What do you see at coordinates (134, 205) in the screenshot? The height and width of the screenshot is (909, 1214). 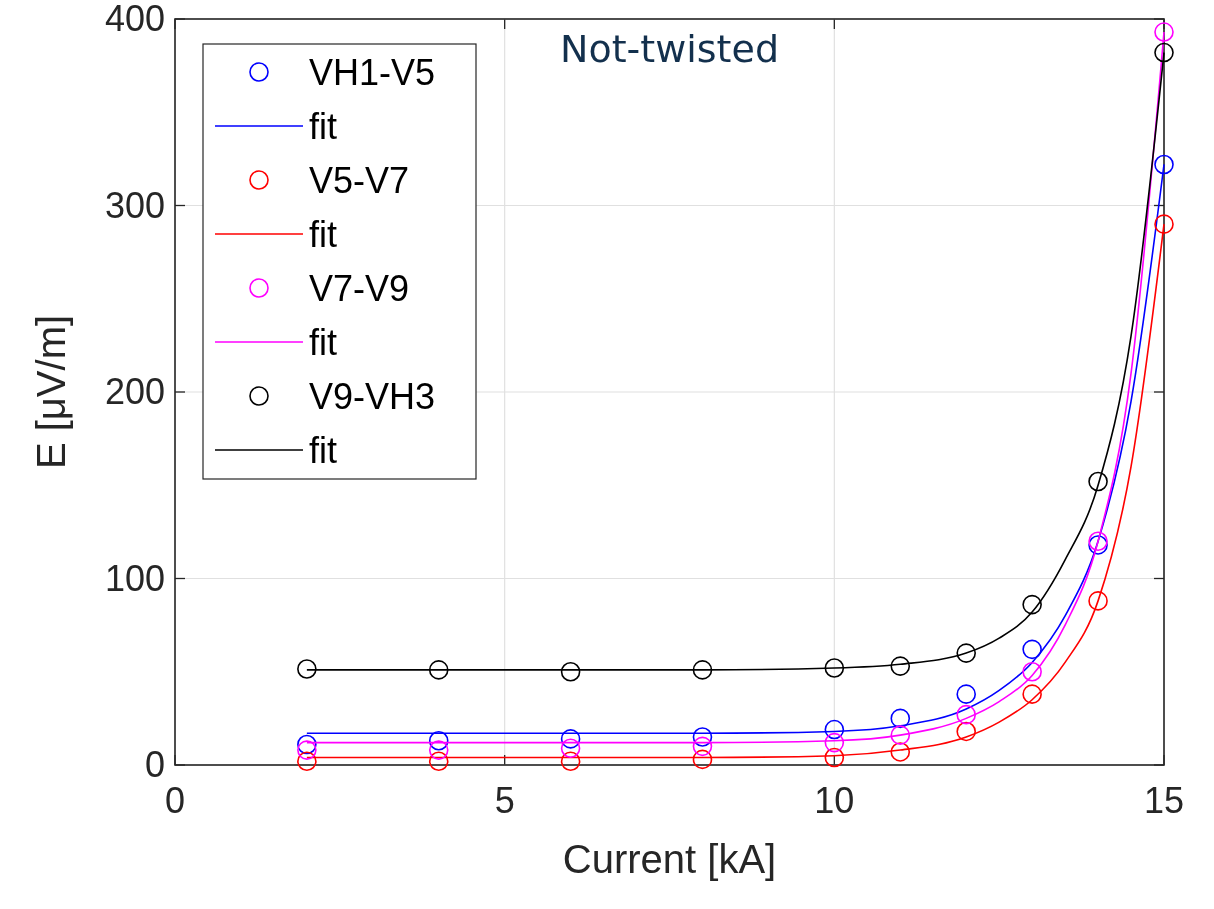 I see `y-tick-label: 300` at bounding box center [134, 205].